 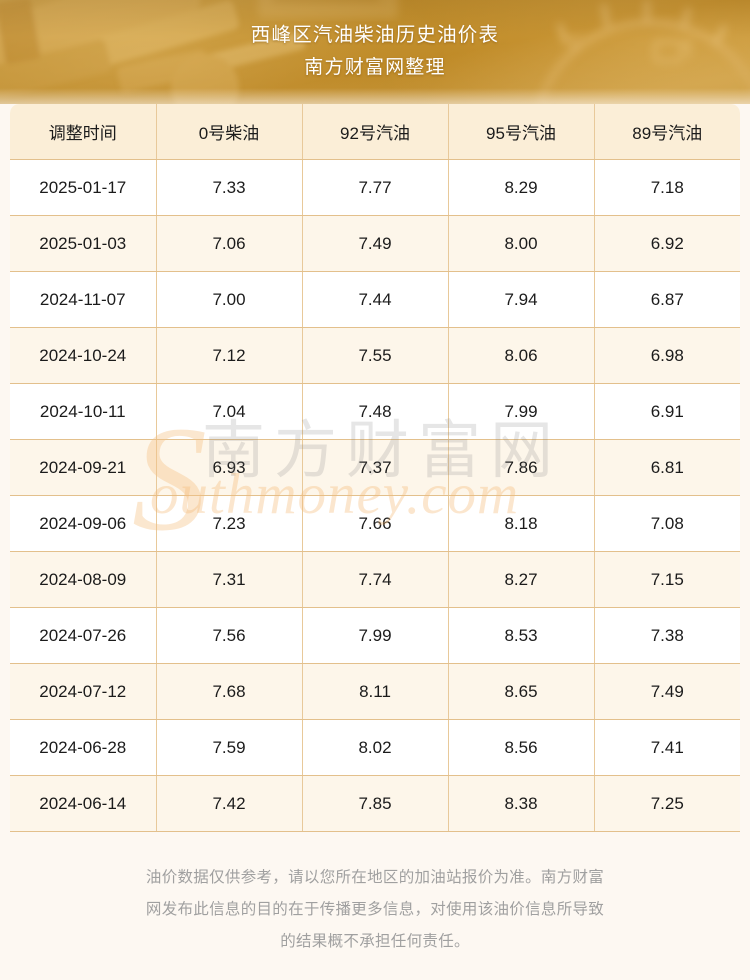 I want to click on cell-gas92: 7.49, so click(x=375, y=243).